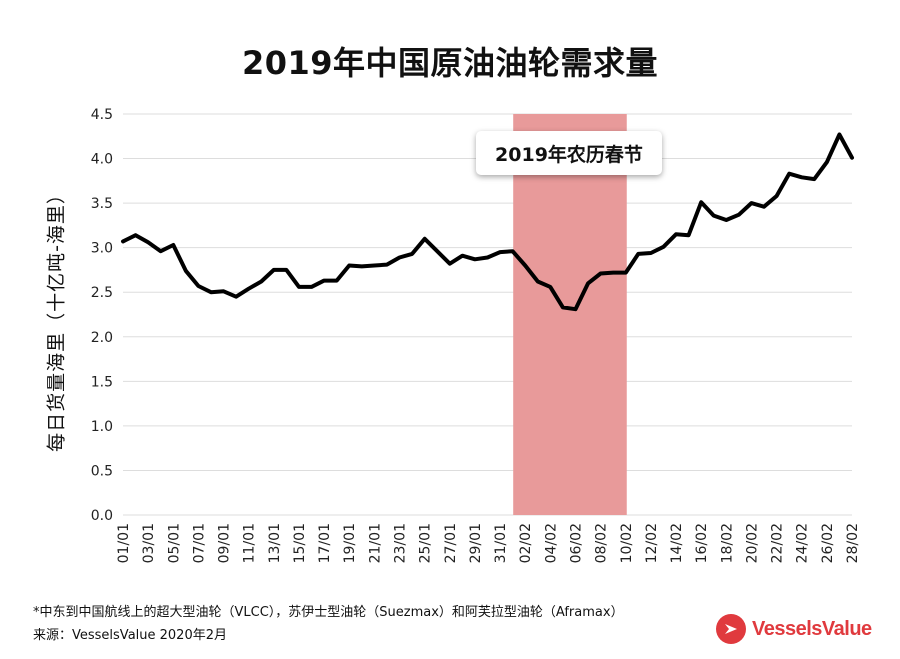 The image size is (900, 659). Describe the element at coordinates (778, 543) in the screenshot. I see `x-tick-label: 22/02` at that location.